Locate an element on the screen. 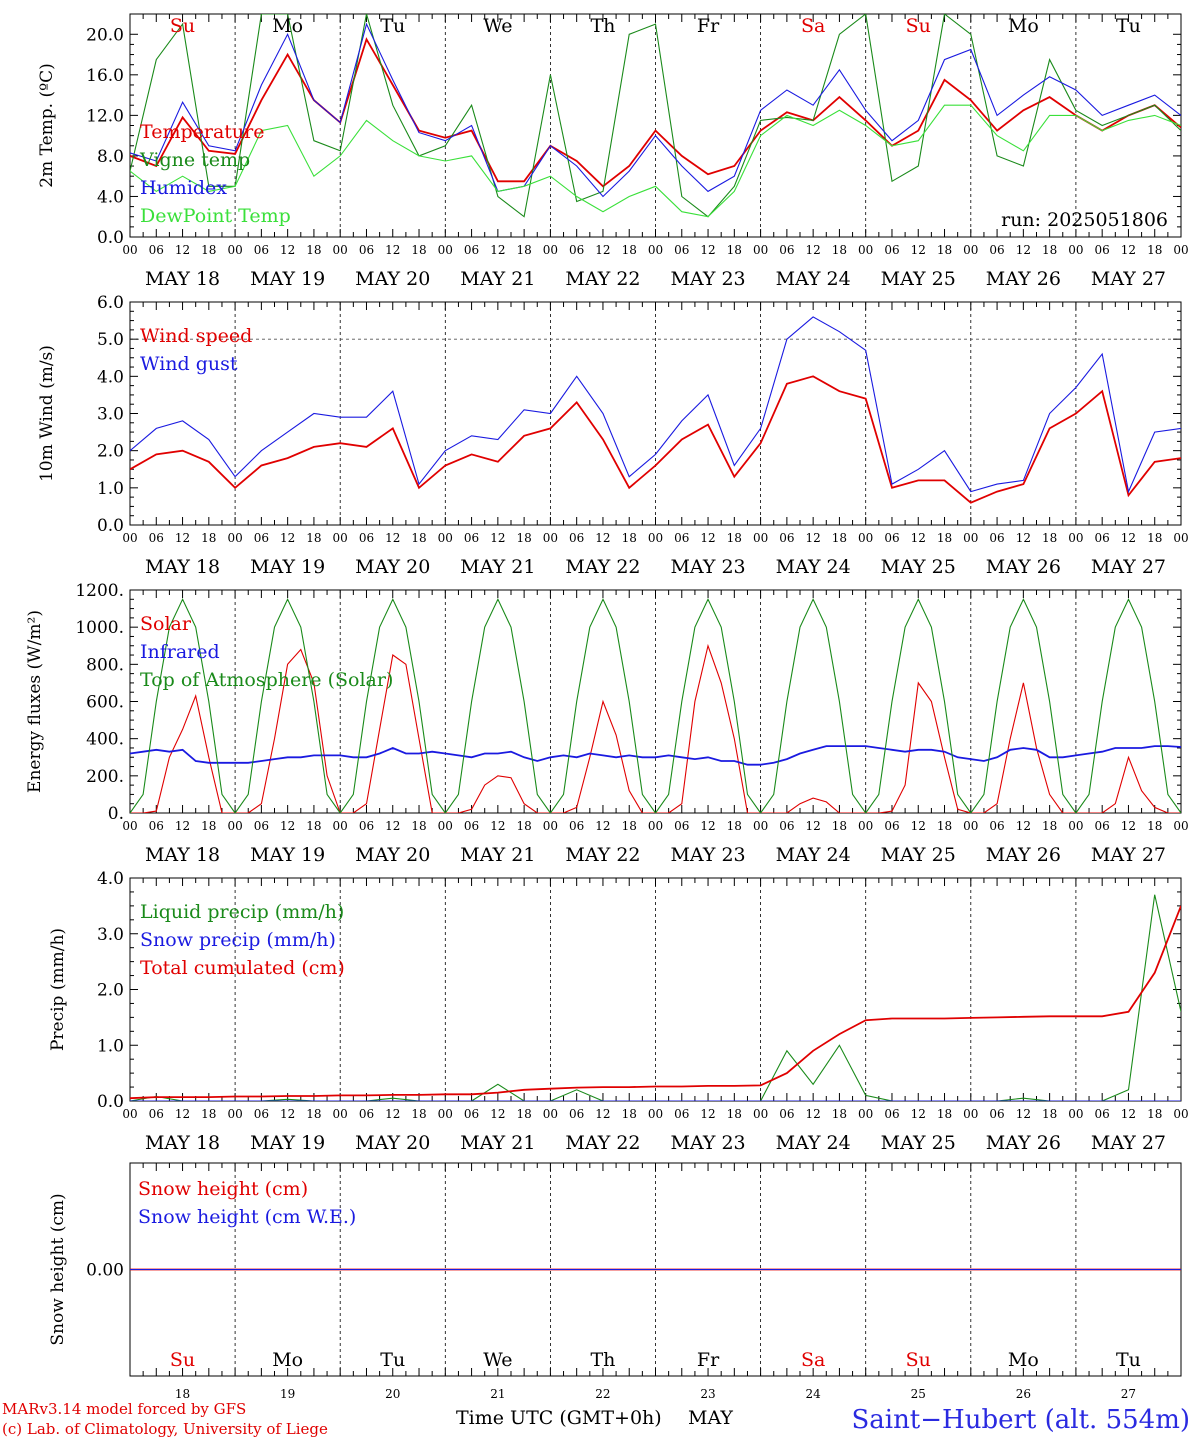 The height and width of the screenshot is (1440, 1194). y-tick-label: 12.0 is located at coordinates (105, 116).